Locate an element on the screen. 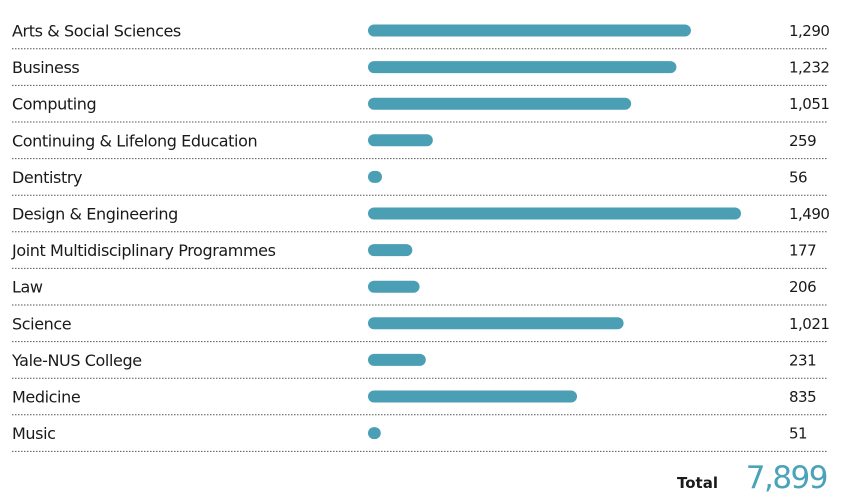  category-label: Yale-NUS College is located at coordinates (76, 360).